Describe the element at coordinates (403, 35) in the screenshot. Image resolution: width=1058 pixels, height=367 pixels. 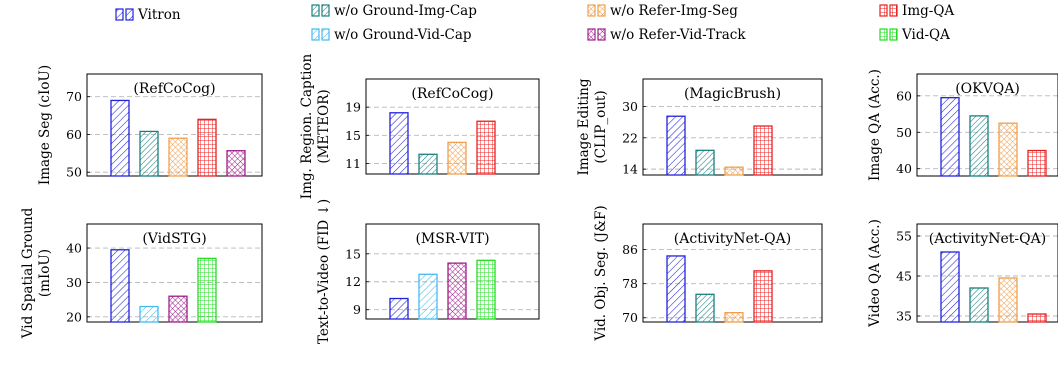
I see `legend-label: w/o Ground-Vid-Cap` at that location.